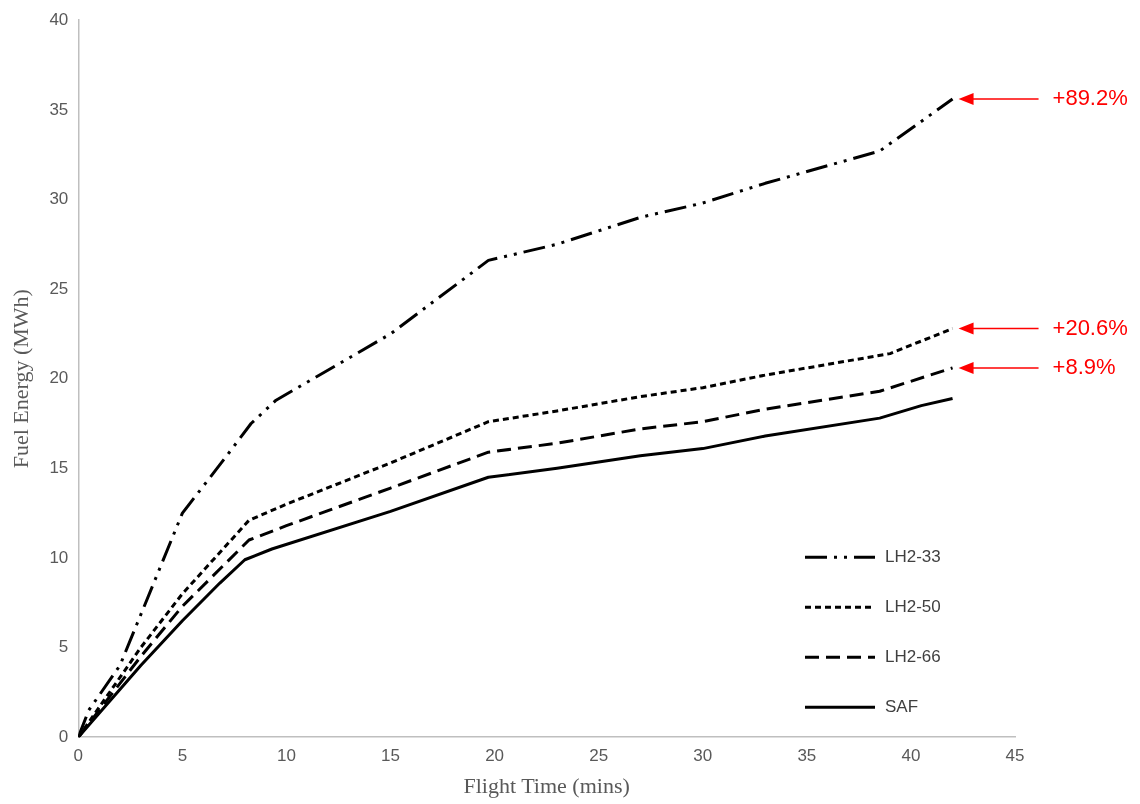 The image size is (1140, 804). I want to click on text: +8.9%, so click(1084, 367).